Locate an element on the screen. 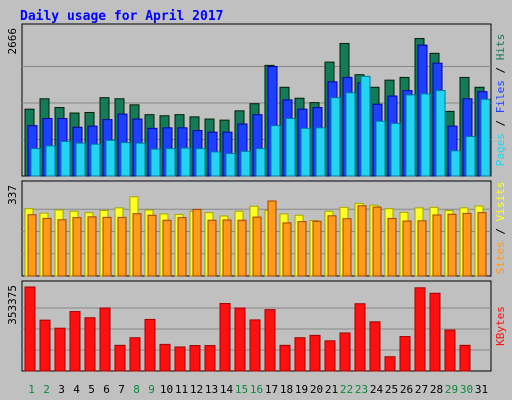 The height and width of the screenshot is (404, 512). day-label: 11 is located at coordinates (181, 389).